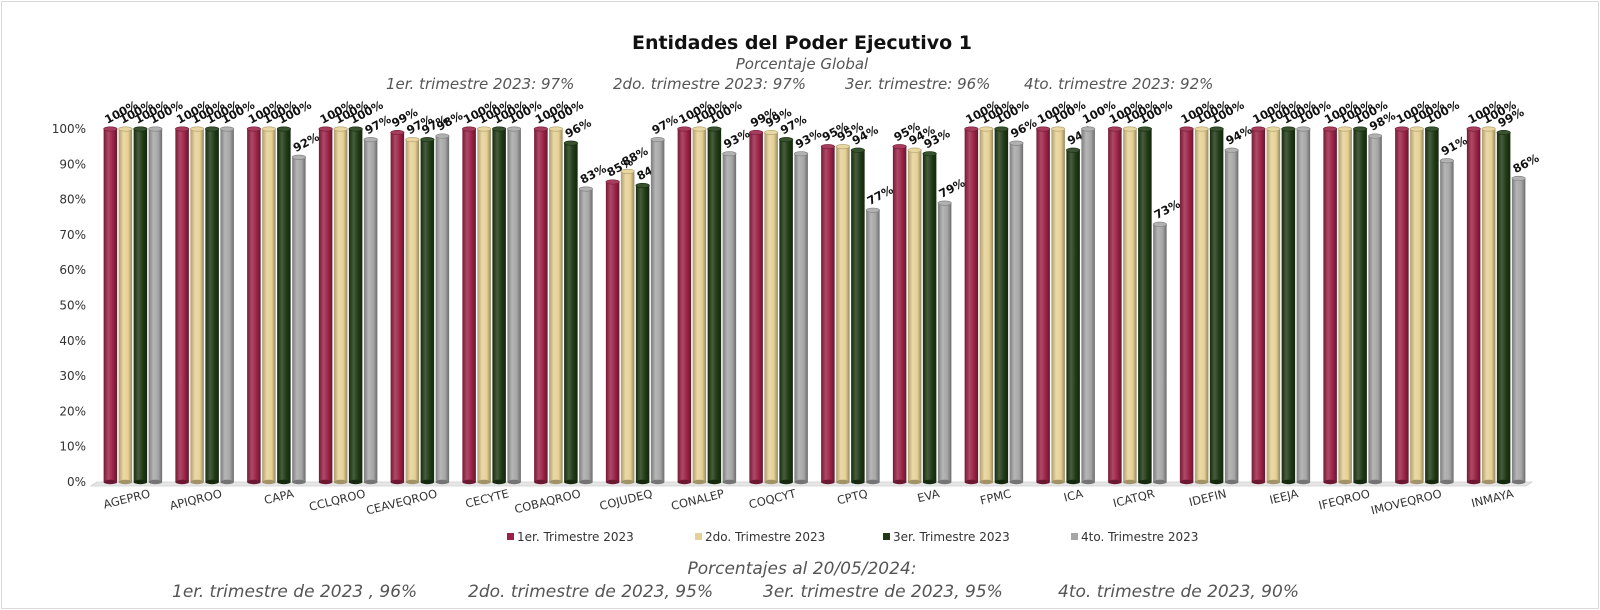  Describe the element at coordinates (883, 592) in the screenshot. I see `footer-q3: 3er. trimestre de 2023, 95%` at that location.